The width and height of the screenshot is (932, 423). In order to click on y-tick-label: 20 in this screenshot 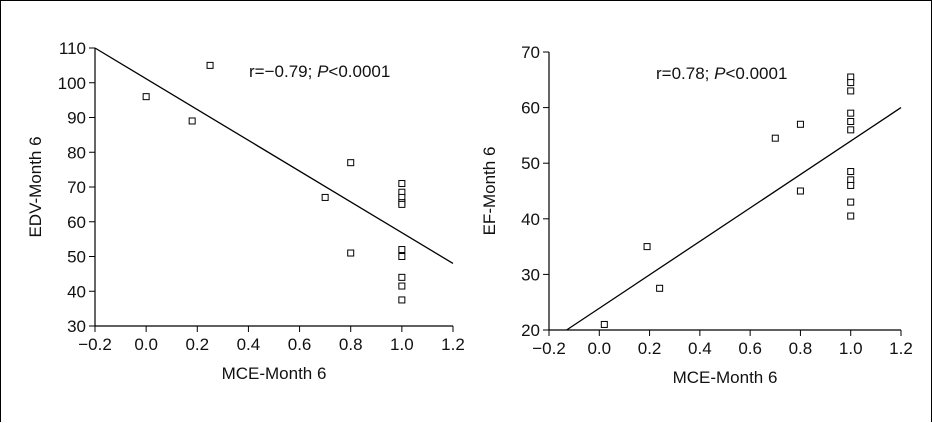, I will do `click(530, 330)`.